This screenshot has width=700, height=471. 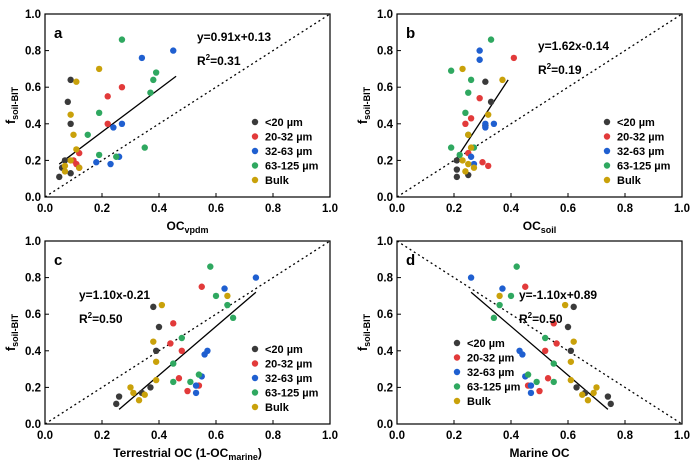 I want to click on x-tick-label: 0.8, so click(x=273, y=209).